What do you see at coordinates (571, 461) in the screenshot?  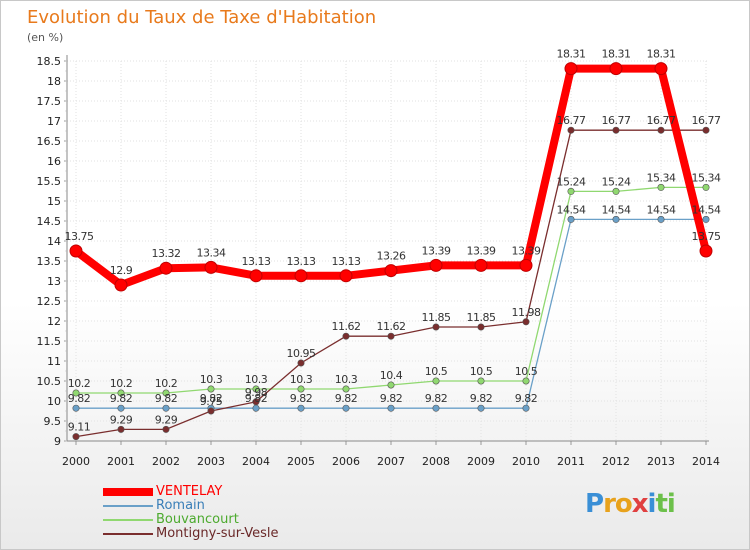 I see `x-tick-label: 2011` at bounding box center [571, 461].